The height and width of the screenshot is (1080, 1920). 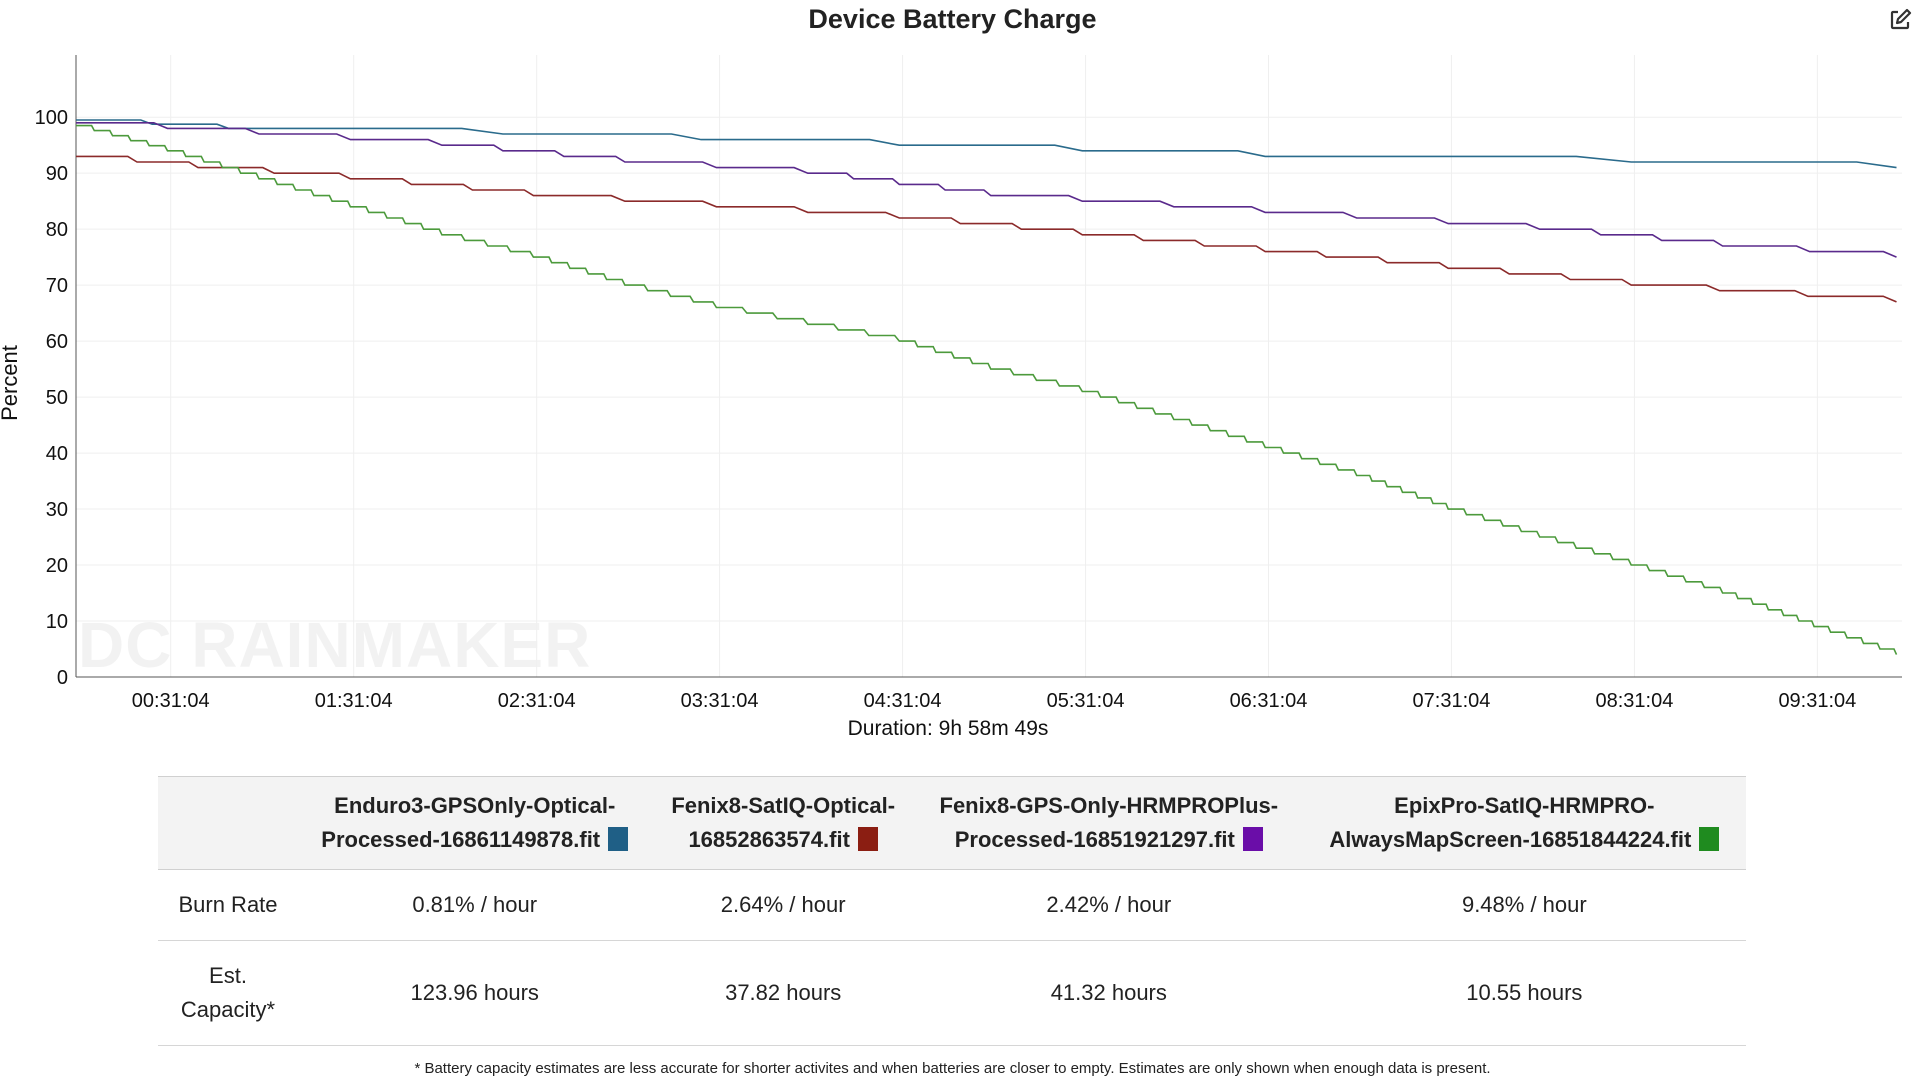 I want to click on table-cell: 41.32 hours, so click(x=1108, y=993).